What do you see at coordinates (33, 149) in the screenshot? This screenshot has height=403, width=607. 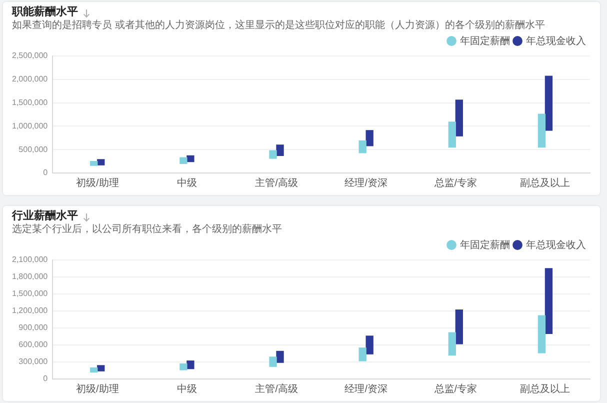 I see `y-tick-label: 500,000` at bounding box center [33, 149].